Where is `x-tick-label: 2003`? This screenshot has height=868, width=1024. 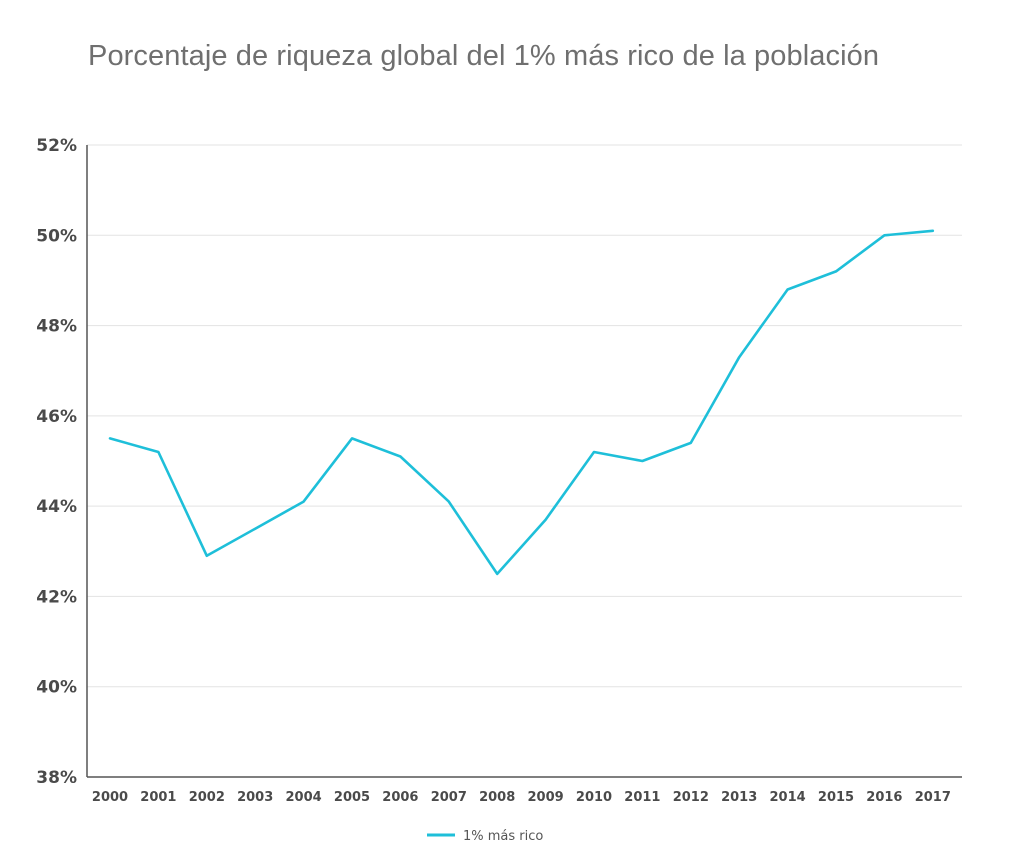
x-tick-label: 2003 is located at coordinates (255, 797).